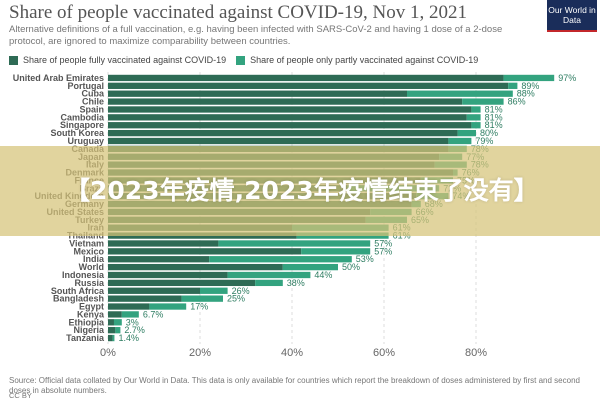 The height and width of the screenshot is (400, 600). What do you see at coordinates (384, 353) in the screenshot?
I see `x-tick-label: 60%` at bounding box center [384, 353].